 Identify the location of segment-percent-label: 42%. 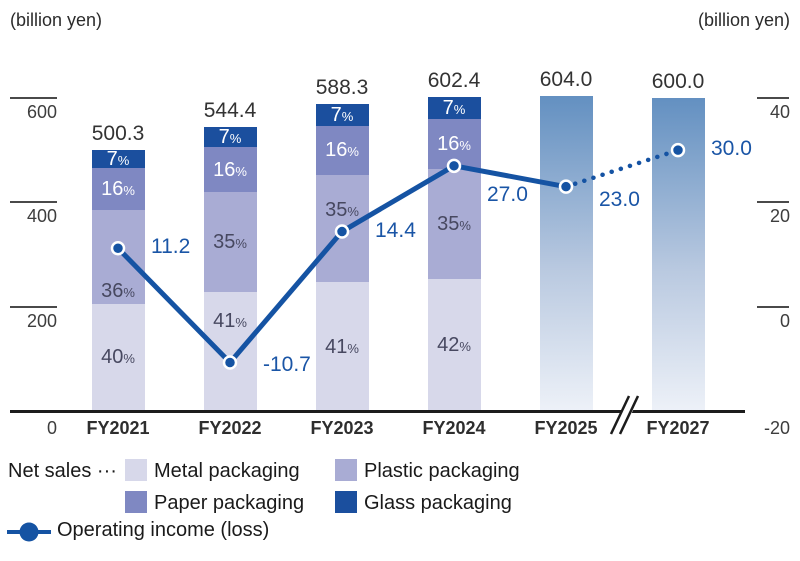
(454, 344).